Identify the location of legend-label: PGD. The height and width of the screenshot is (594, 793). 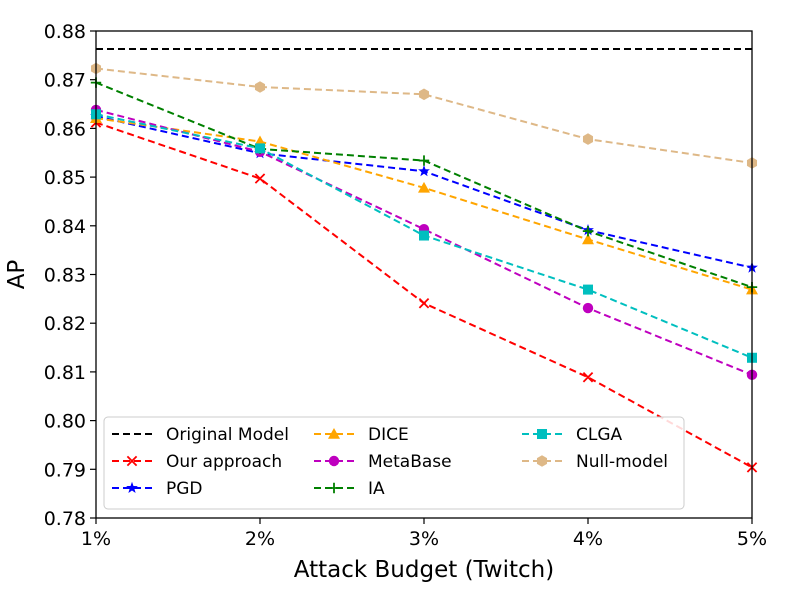
(184, 489).